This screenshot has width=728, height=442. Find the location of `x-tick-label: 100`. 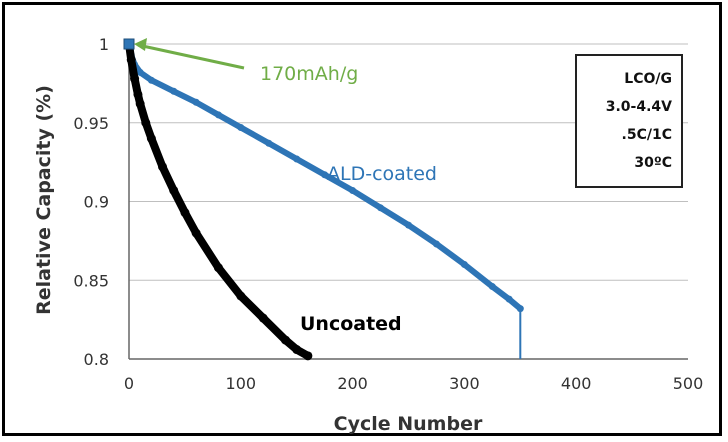

x-tick-label: 100 is located at coordinates (241, 383).